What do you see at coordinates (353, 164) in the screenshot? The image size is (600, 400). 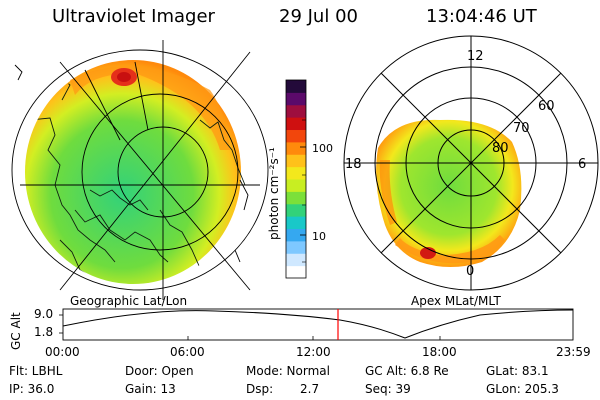 I see `mlt-label-18: 18` at bounding box center [353, 164].